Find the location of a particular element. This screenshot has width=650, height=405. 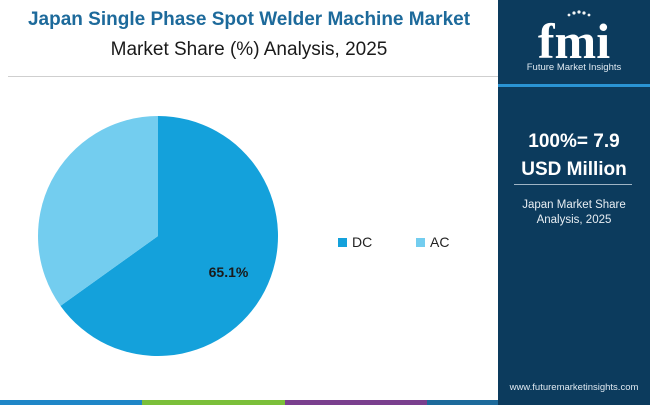

chart-subtitle: Market Share (%) Analysis, 2025 is located at coordinates (249, 49).